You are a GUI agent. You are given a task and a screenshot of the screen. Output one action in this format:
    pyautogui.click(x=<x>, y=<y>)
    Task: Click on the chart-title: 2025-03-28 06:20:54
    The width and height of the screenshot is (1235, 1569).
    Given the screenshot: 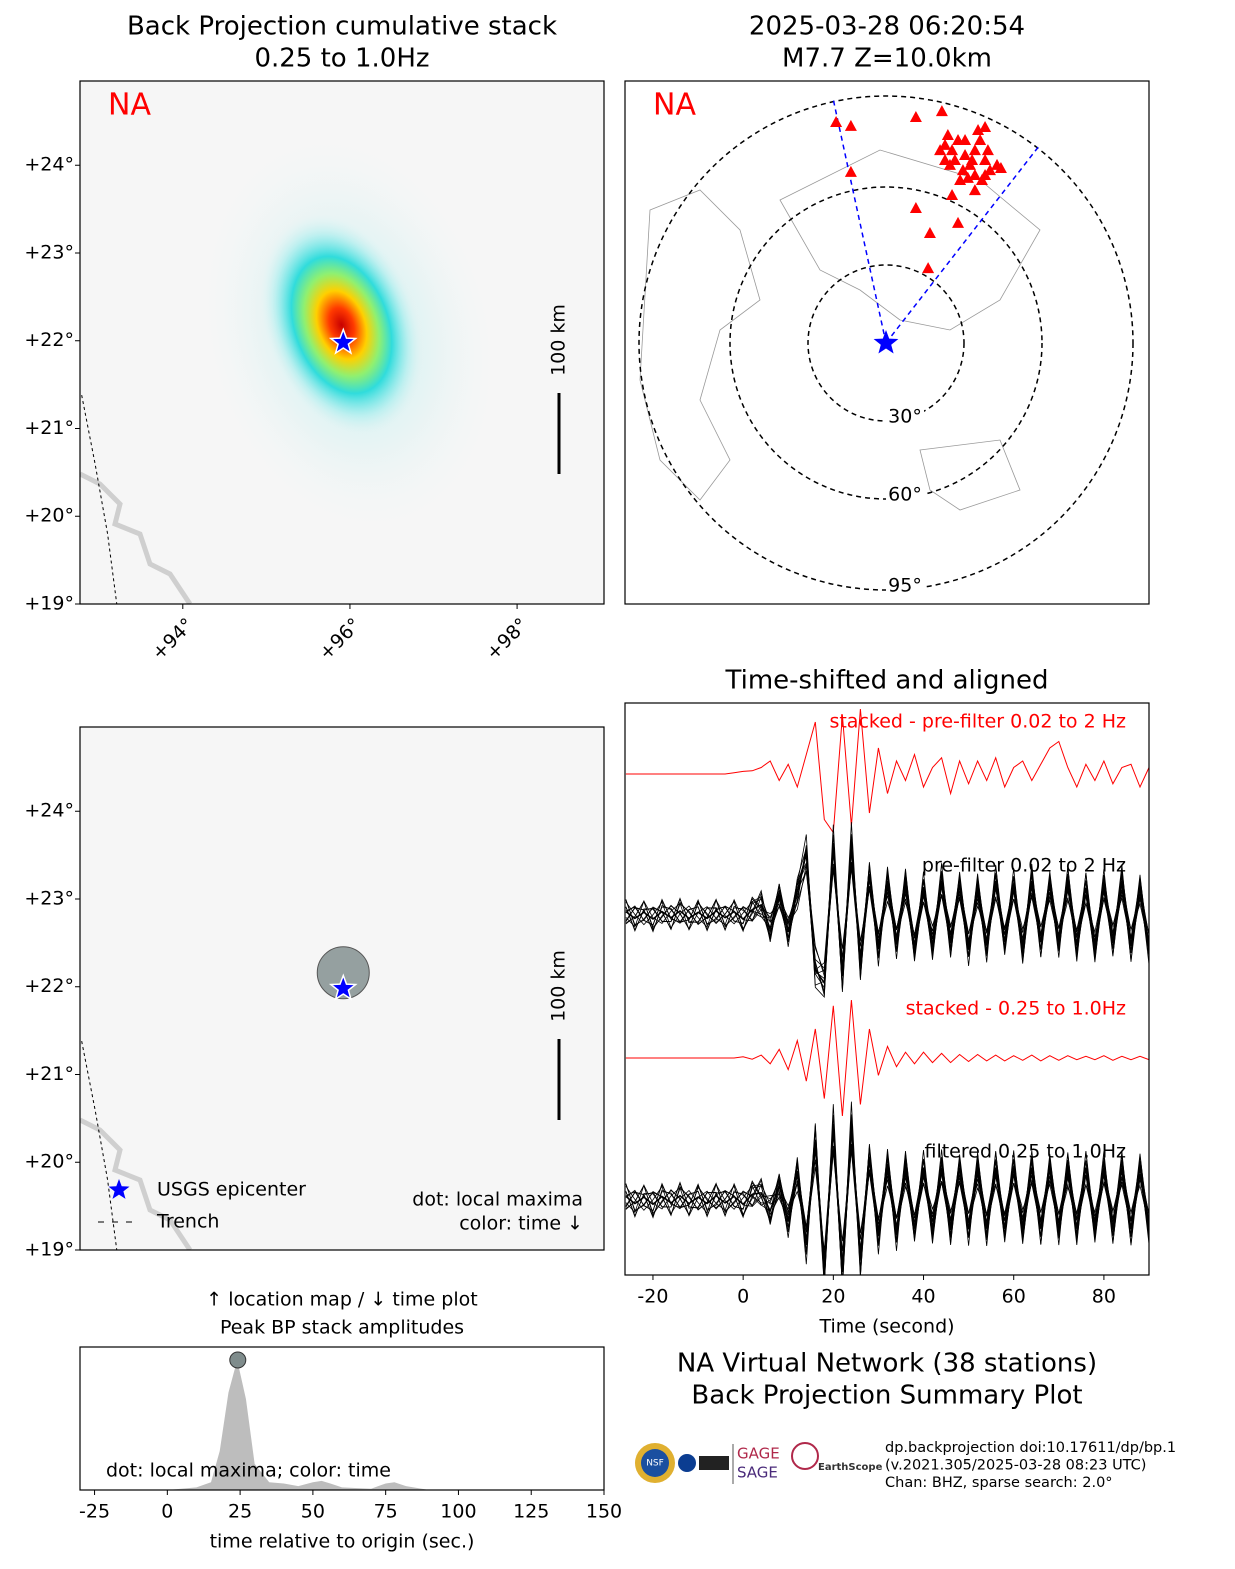 What is the action you would take?
    pyautogui.click(x=887, y=27)
    